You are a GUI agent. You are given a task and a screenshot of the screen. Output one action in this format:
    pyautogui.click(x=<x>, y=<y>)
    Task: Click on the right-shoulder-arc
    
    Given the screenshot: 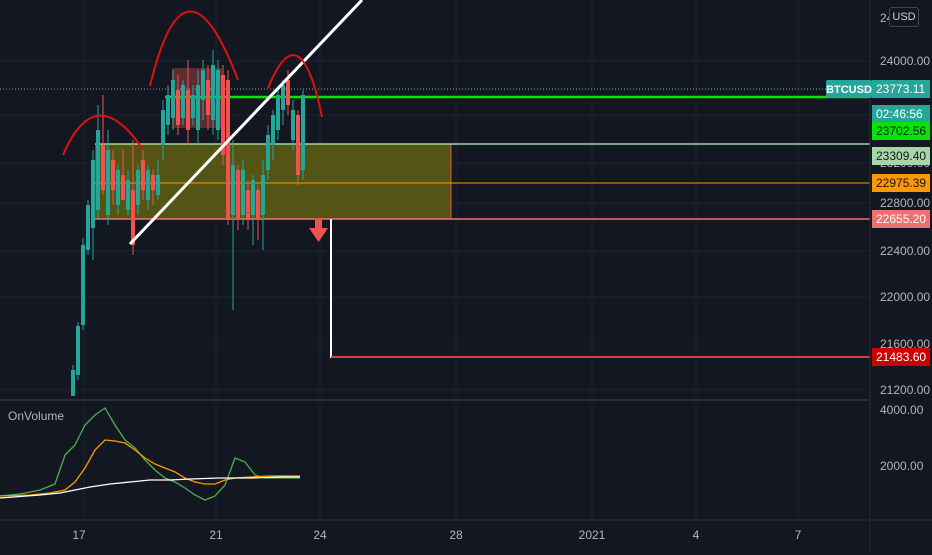 What is the action you would take?
    pyautogui.click(x=295, y=86)
    